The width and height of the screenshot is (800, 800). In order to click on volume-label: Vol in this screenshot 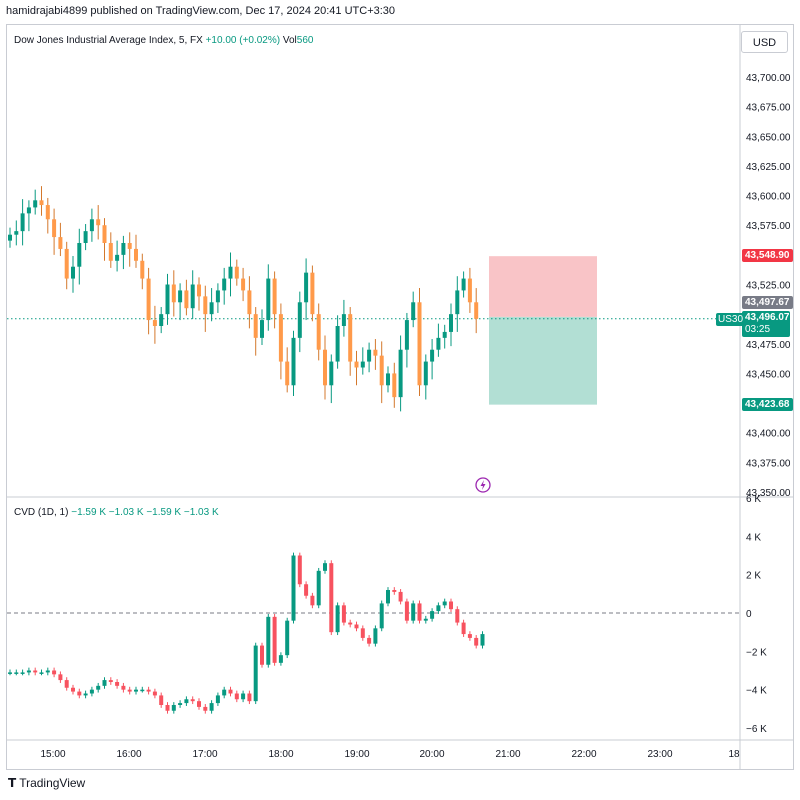, I will do `click(289, 40)`.